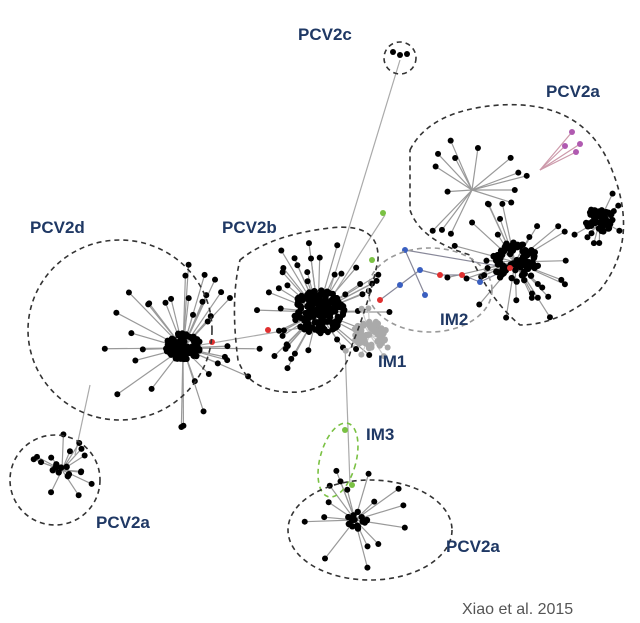 This screenshot has height=623, width=640. Describe the element at coordinates (380, 434) in the screenshot. I see `cluster-label: IM3` at that location.